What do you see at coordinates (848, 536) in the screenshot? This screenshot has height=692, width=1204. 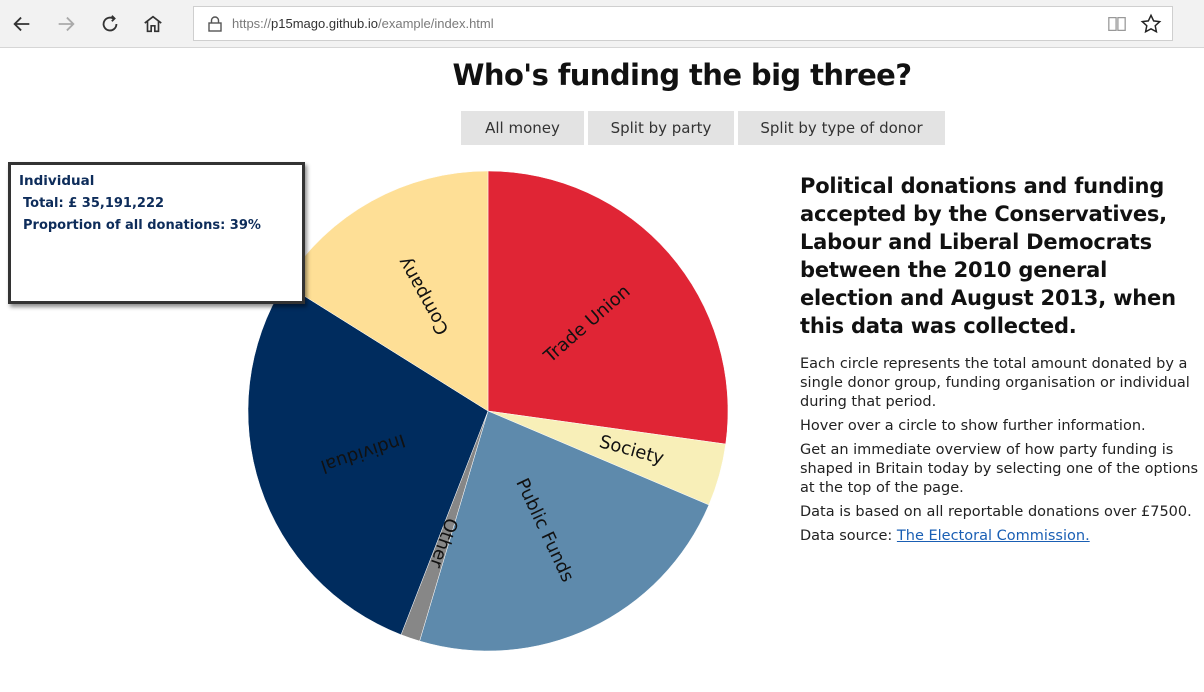 I see `data-source-label: Data source:` at bounding box center [848, 536].